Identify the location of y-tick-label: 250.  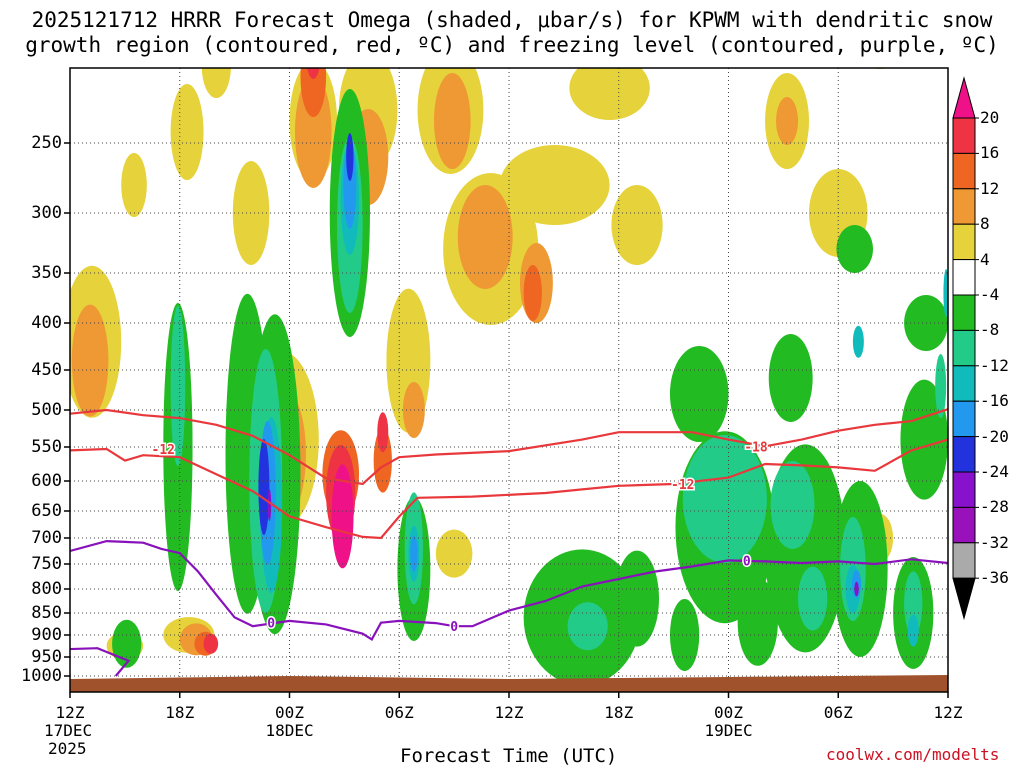
(46, 143).